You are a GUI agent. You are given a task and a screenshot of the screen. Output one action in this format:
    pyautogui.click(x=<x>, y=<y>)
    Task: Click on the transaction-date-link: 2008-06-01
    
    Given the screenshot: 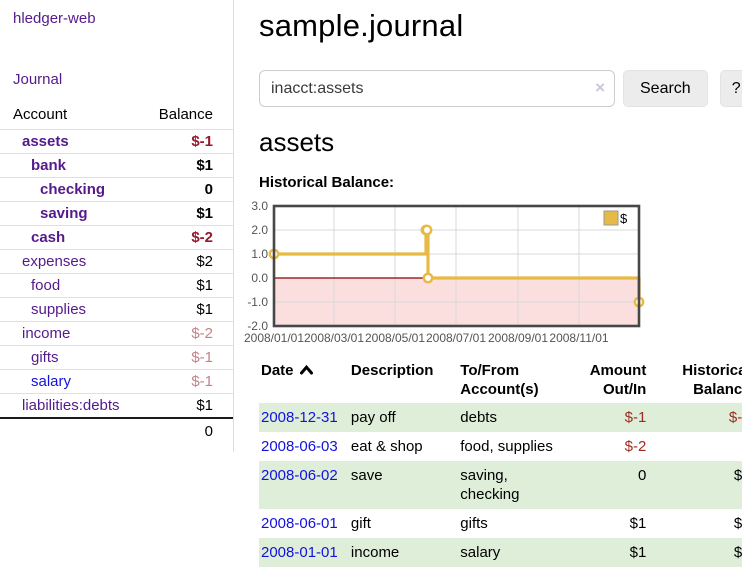 What is the action you would take?
    pyautogui.click(x=299, y=523)
    